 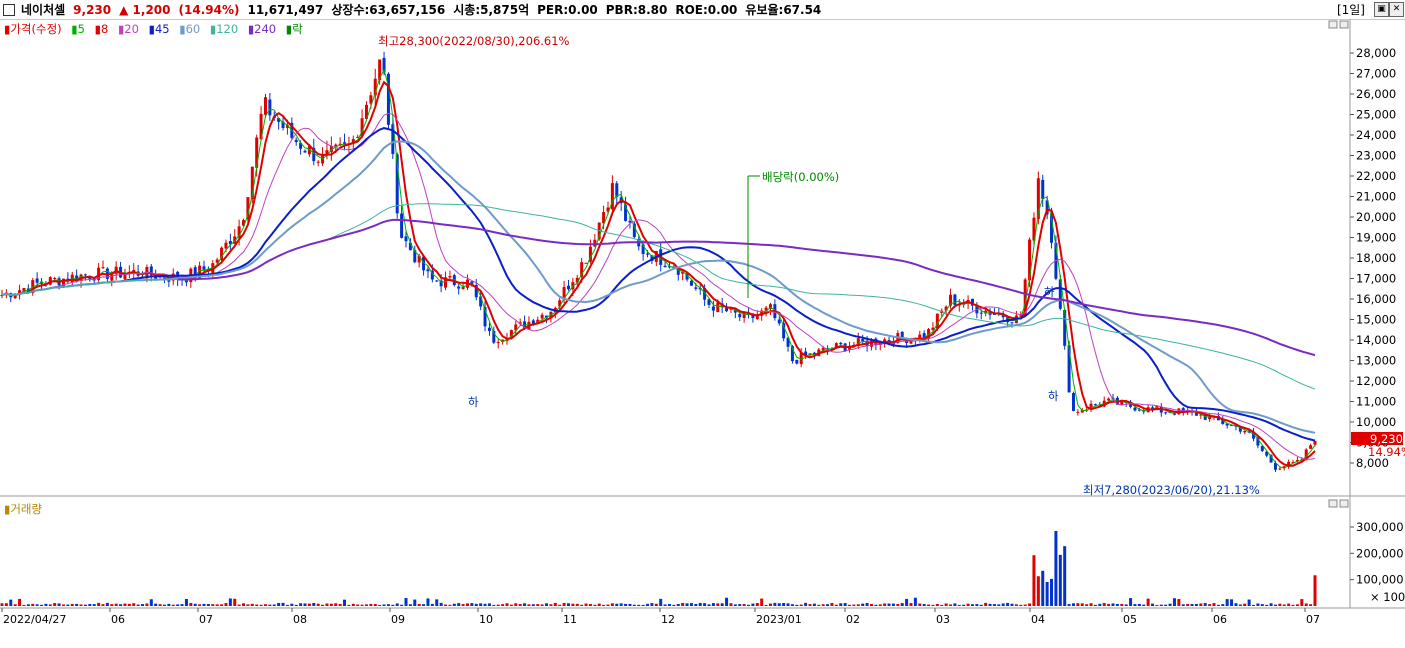 I want to click on legend-ma240: ▮240, so click(x=262, y=29).